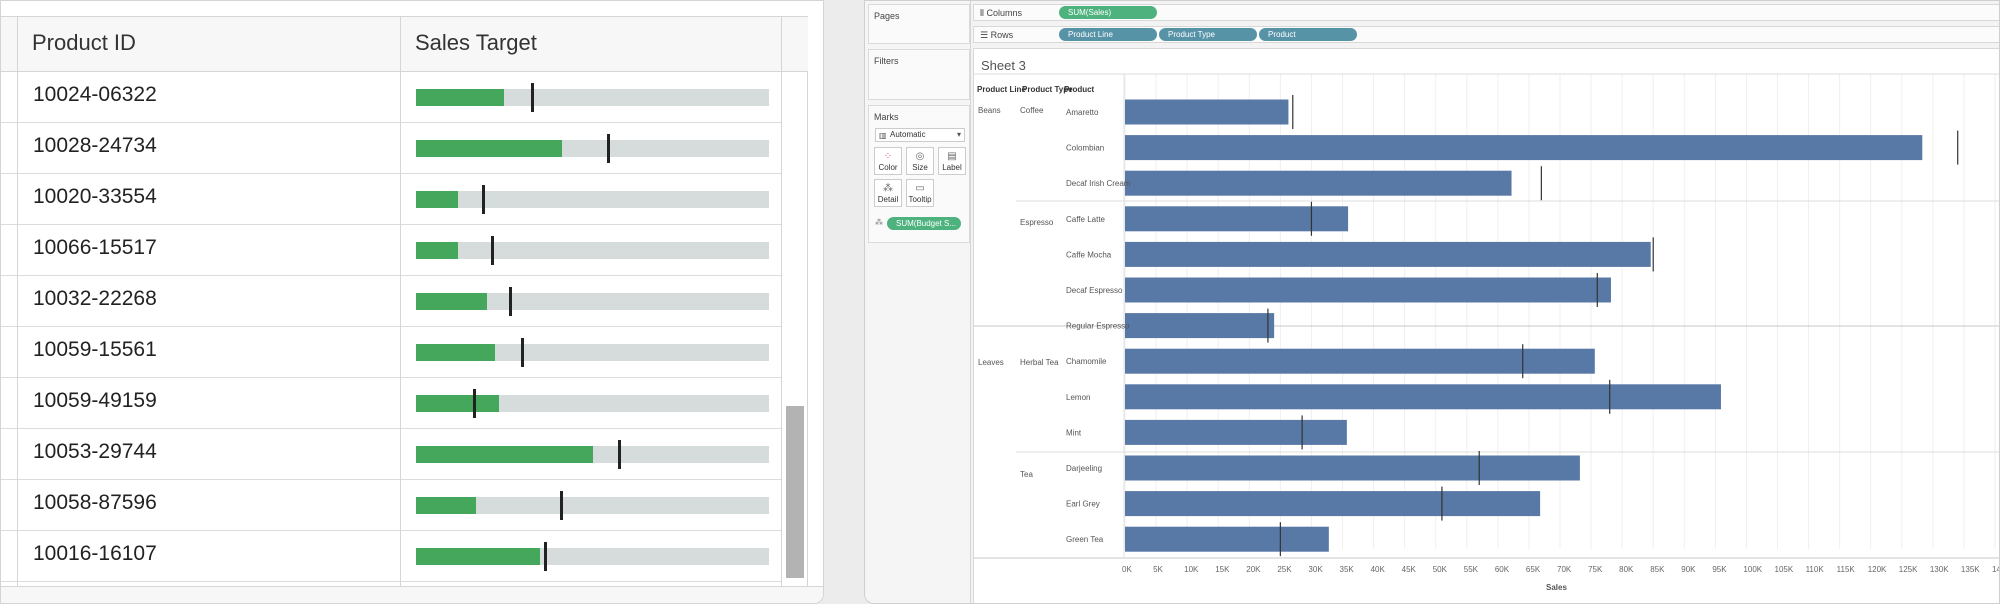 This screenshot has height=604, width=2000. Describe the element at coordinates (1078, 397) in the screenshot. I see `product-label: Lemon` at that location.